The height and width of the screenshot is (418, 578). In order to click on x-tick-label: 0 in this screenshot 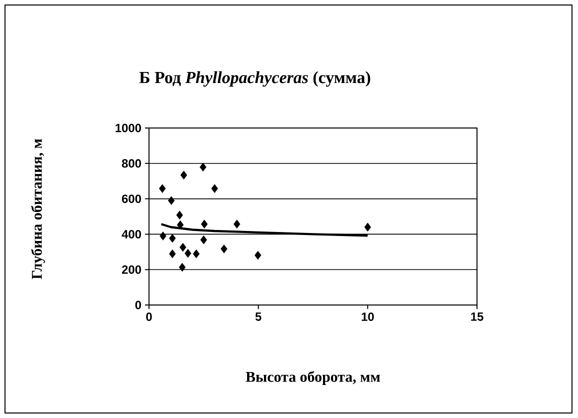, I will do `click(149, 316)`.